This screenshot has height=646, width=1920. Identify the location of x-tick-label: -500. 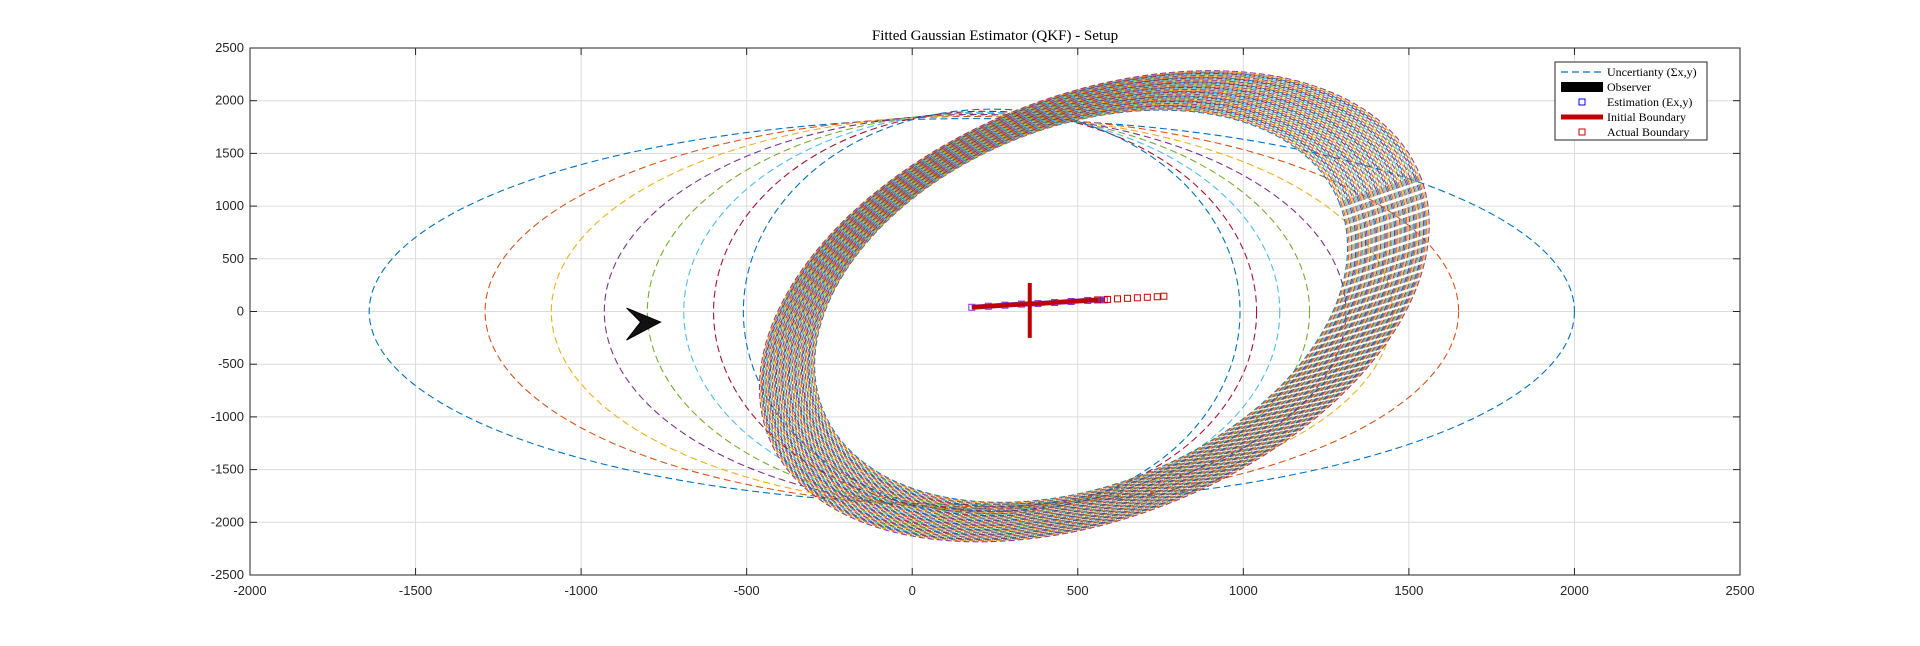
(747, 590).